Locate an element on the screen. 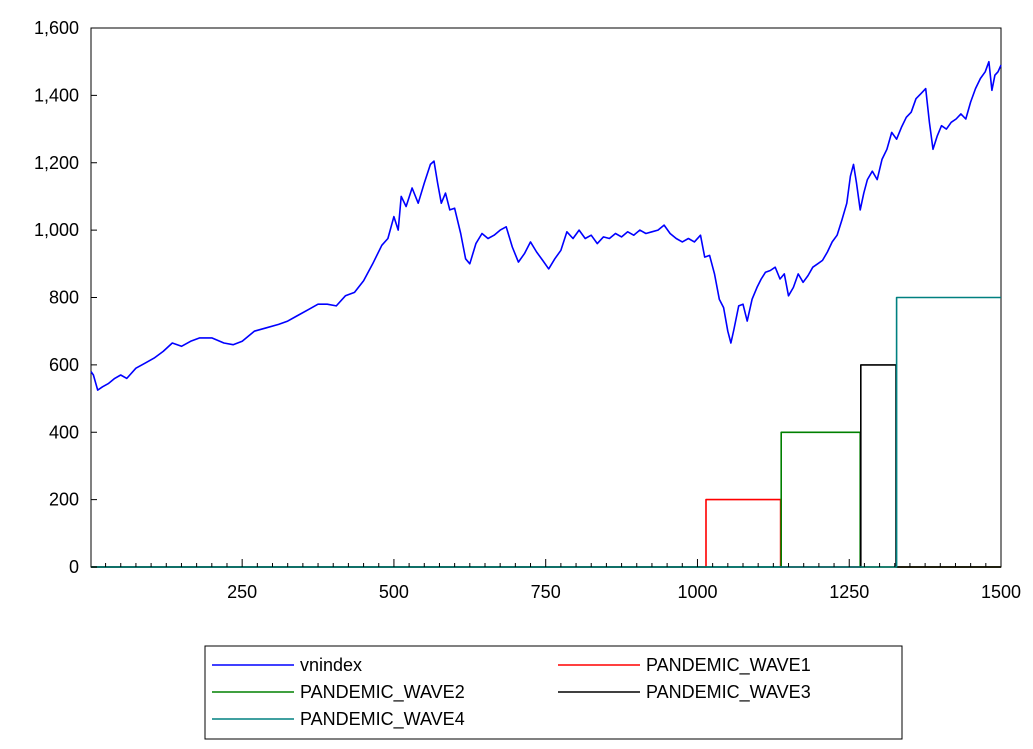  x-tick-label: 1000 is located at coordinates (697, 592).